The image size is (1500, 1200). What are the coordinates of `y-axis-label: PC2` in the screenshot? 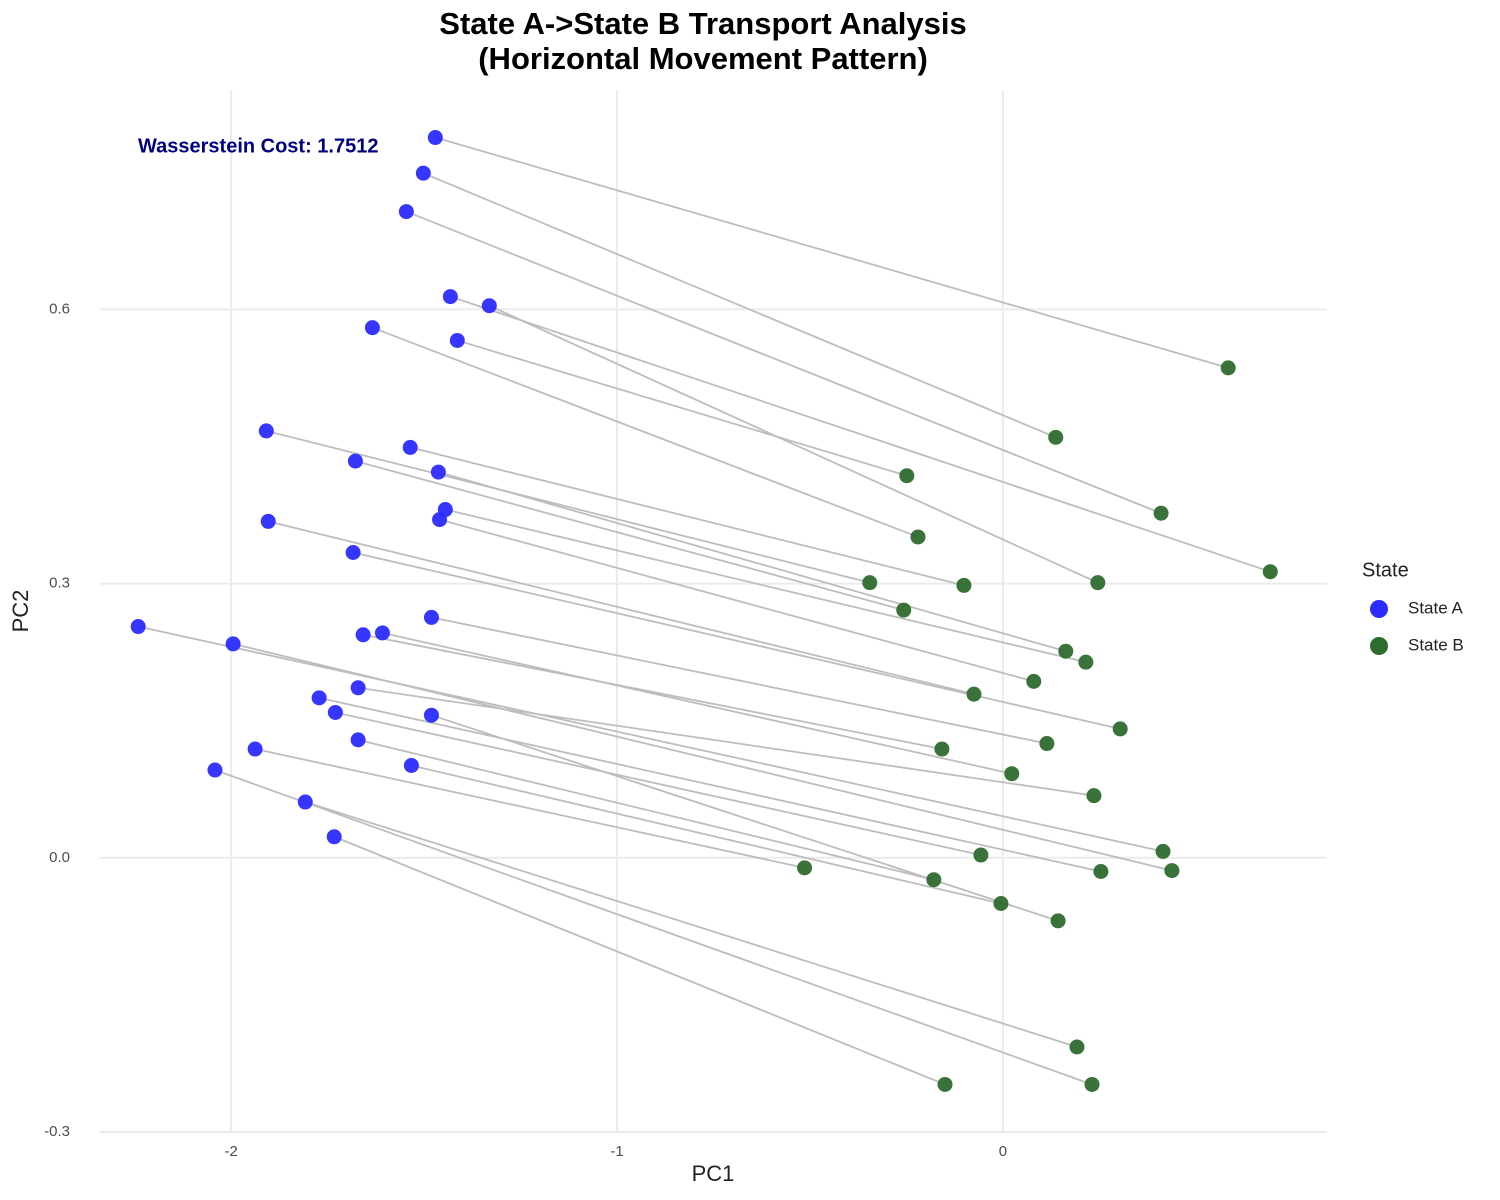 It's located at (20, 611).